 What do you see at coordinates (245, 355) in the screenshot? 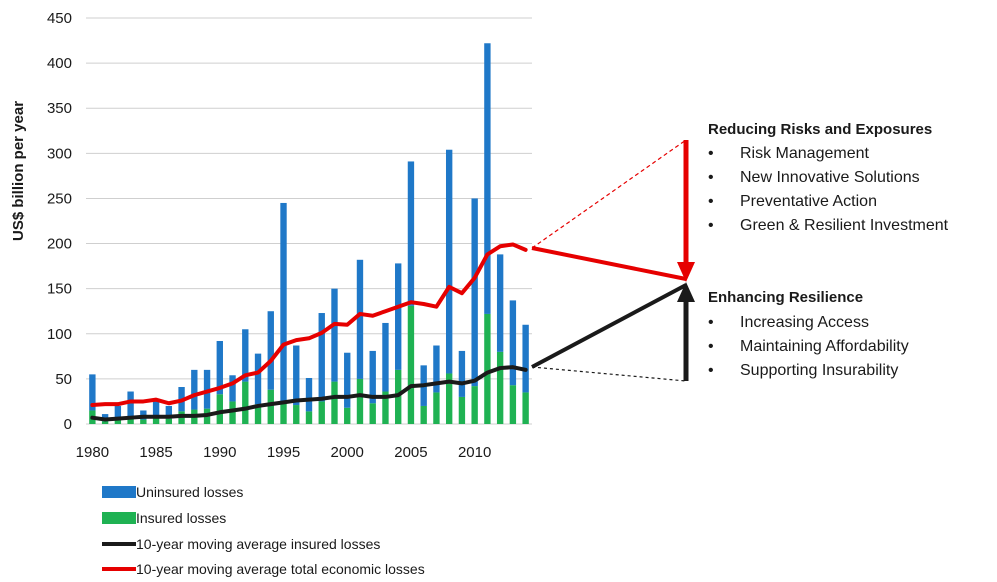
I see `bar-uninsured-1992` at bounding box center [245, 355].